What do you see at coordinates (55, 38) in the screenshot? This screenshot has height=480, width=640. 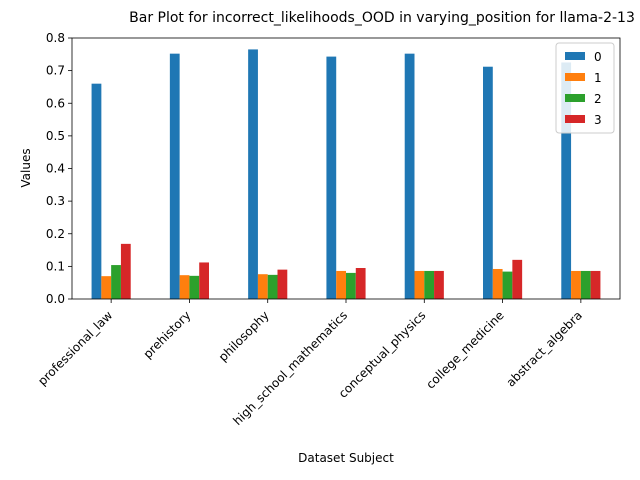 I see `y-tick-label: 0.8` at bounding box center [55, 38].